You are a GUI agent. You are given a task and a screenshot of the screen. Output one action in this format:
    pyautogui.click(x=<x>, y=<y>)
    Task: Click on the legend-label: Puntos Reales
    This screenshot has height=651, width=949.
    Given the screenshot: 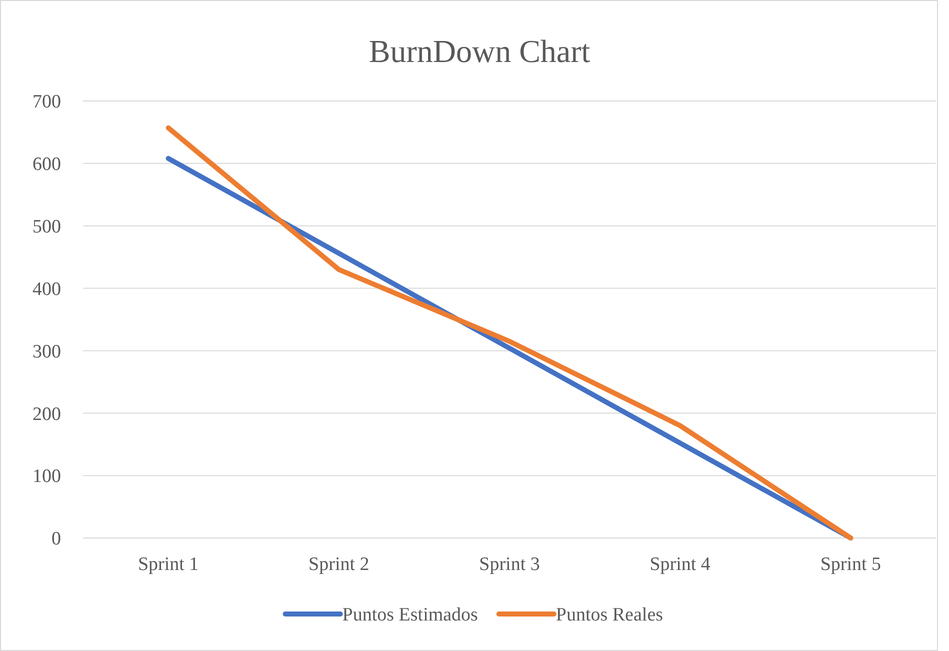 What is the action you would take?
    pyautogui.click(x=610, y=615)
    